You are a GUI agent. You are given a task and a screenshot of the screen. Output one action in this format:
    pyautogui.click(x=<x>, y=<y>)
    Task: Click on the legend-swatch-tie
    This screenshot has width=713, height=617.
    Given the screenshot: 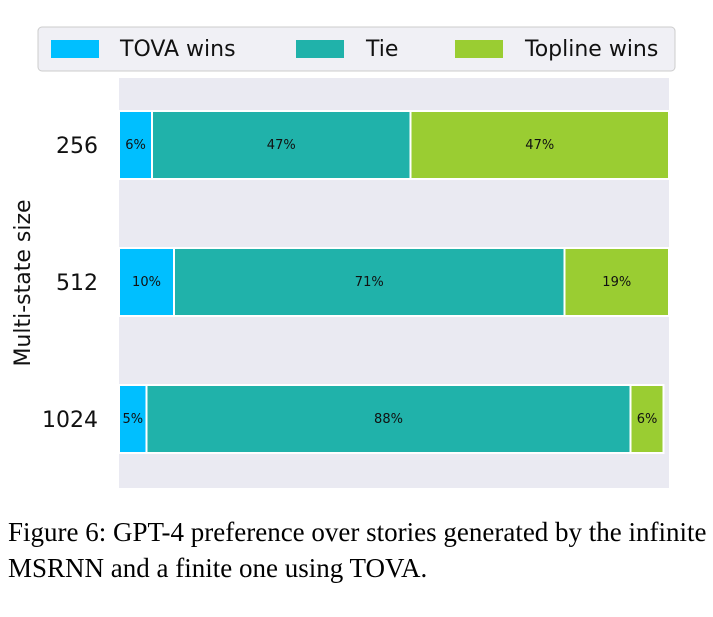 What is the action you would take?
    pyautogui.click(x=320, y=49)
    